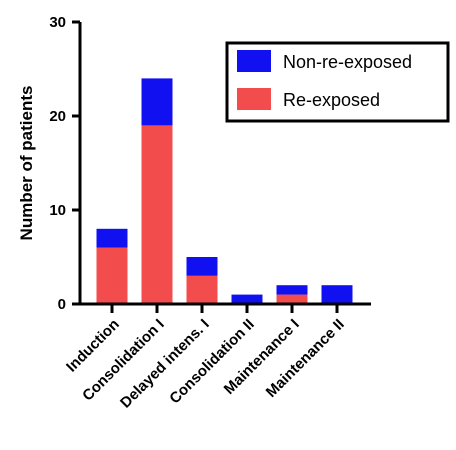 This screenshot has height=450, width=456. I want to click on legend: Non-re-exposed Re-exposed, so click(337, 82).